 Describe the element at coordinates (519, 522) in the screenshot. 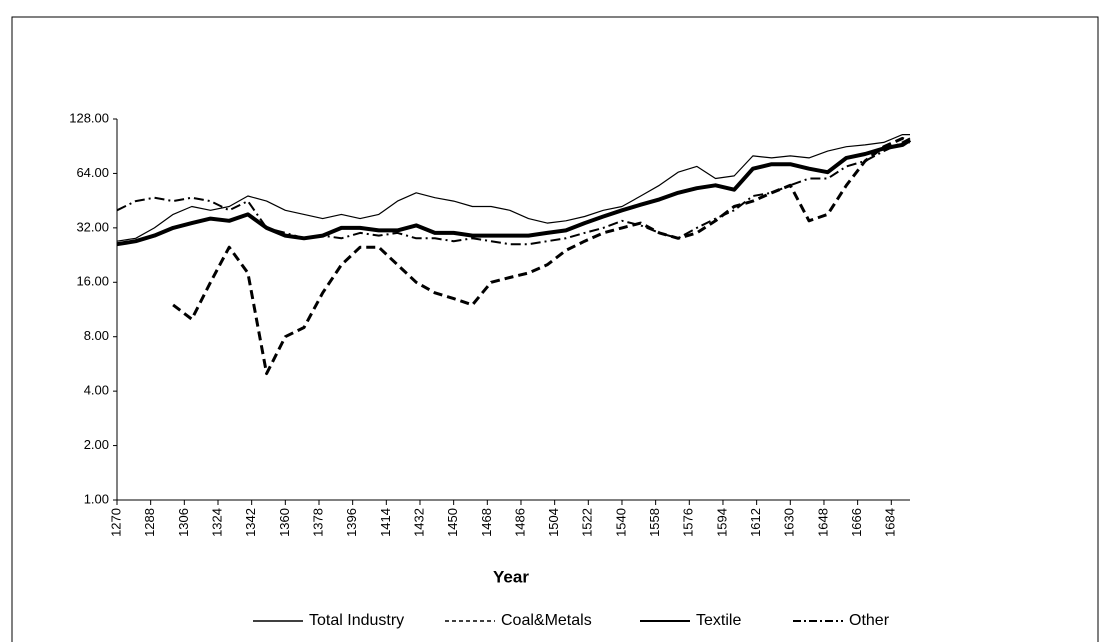

I see `x-tick-label: 1486` at that location.